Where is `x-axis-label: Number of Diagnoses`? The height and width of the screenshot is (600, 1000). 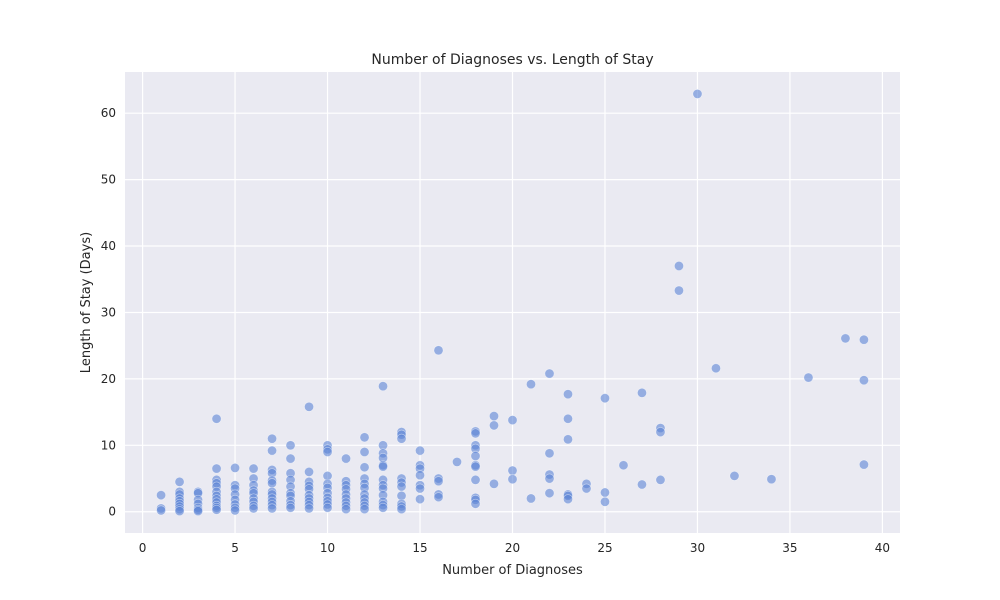 x-axis-label: Number of Diagnoses is located at coordinates (512, 570).